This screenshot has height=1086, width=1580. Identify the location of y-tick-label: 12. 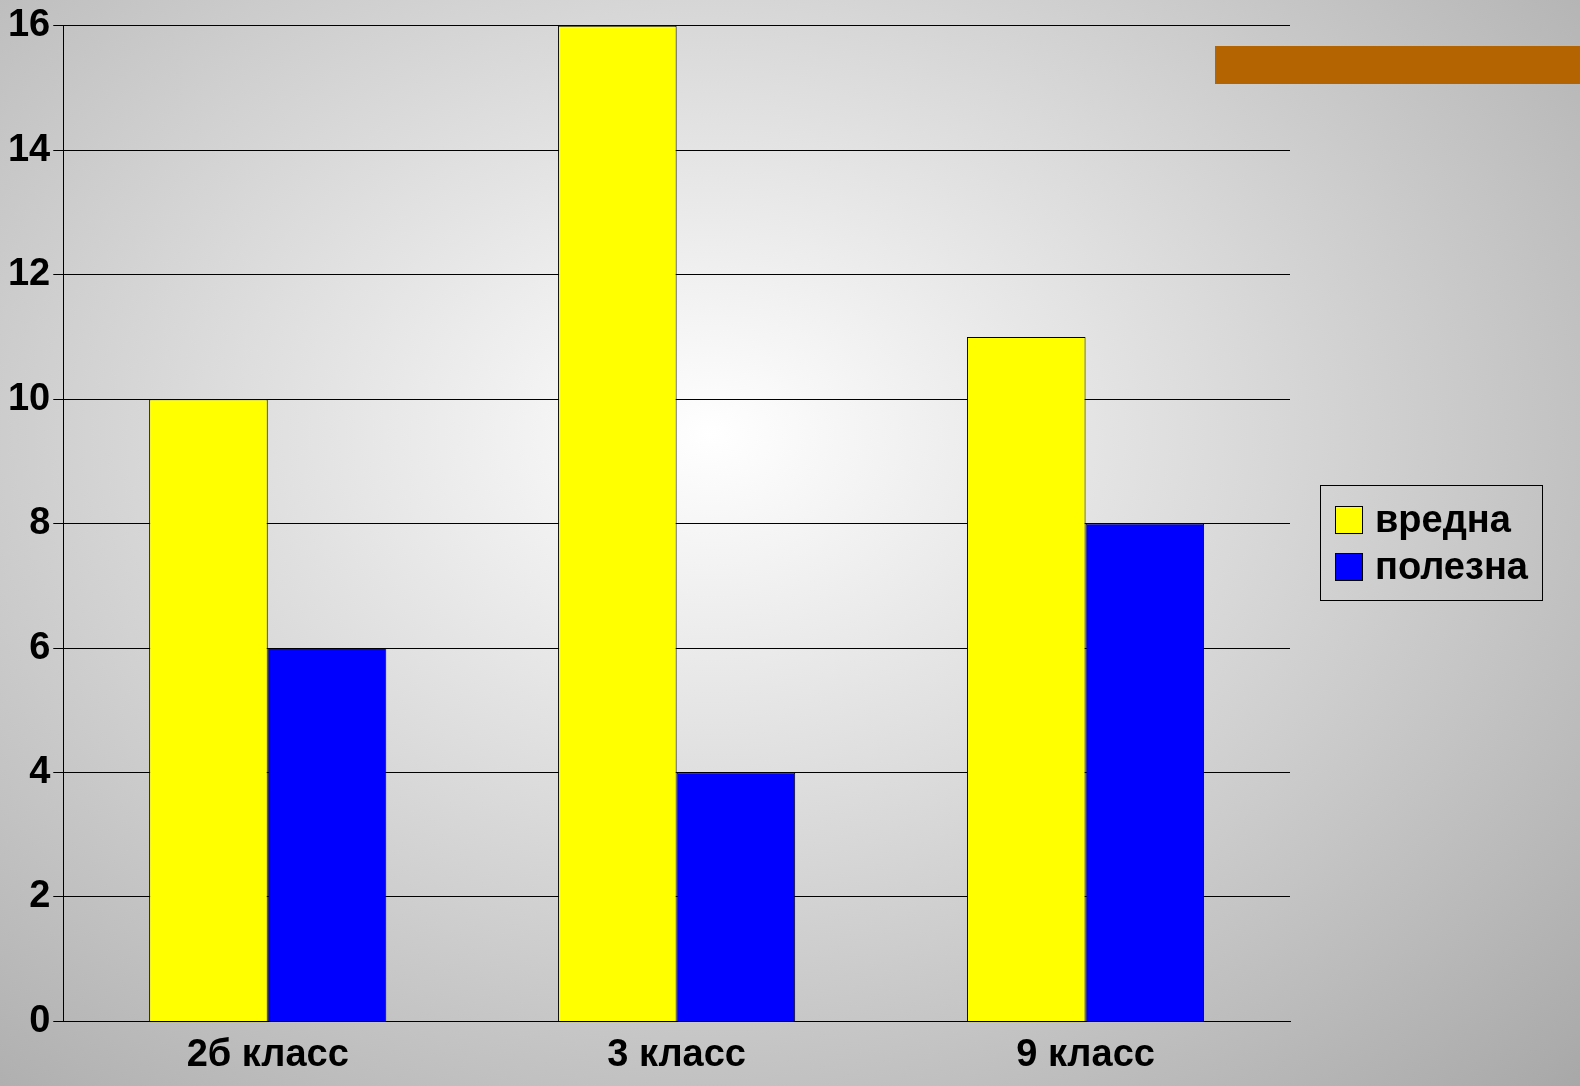
(29, 272).